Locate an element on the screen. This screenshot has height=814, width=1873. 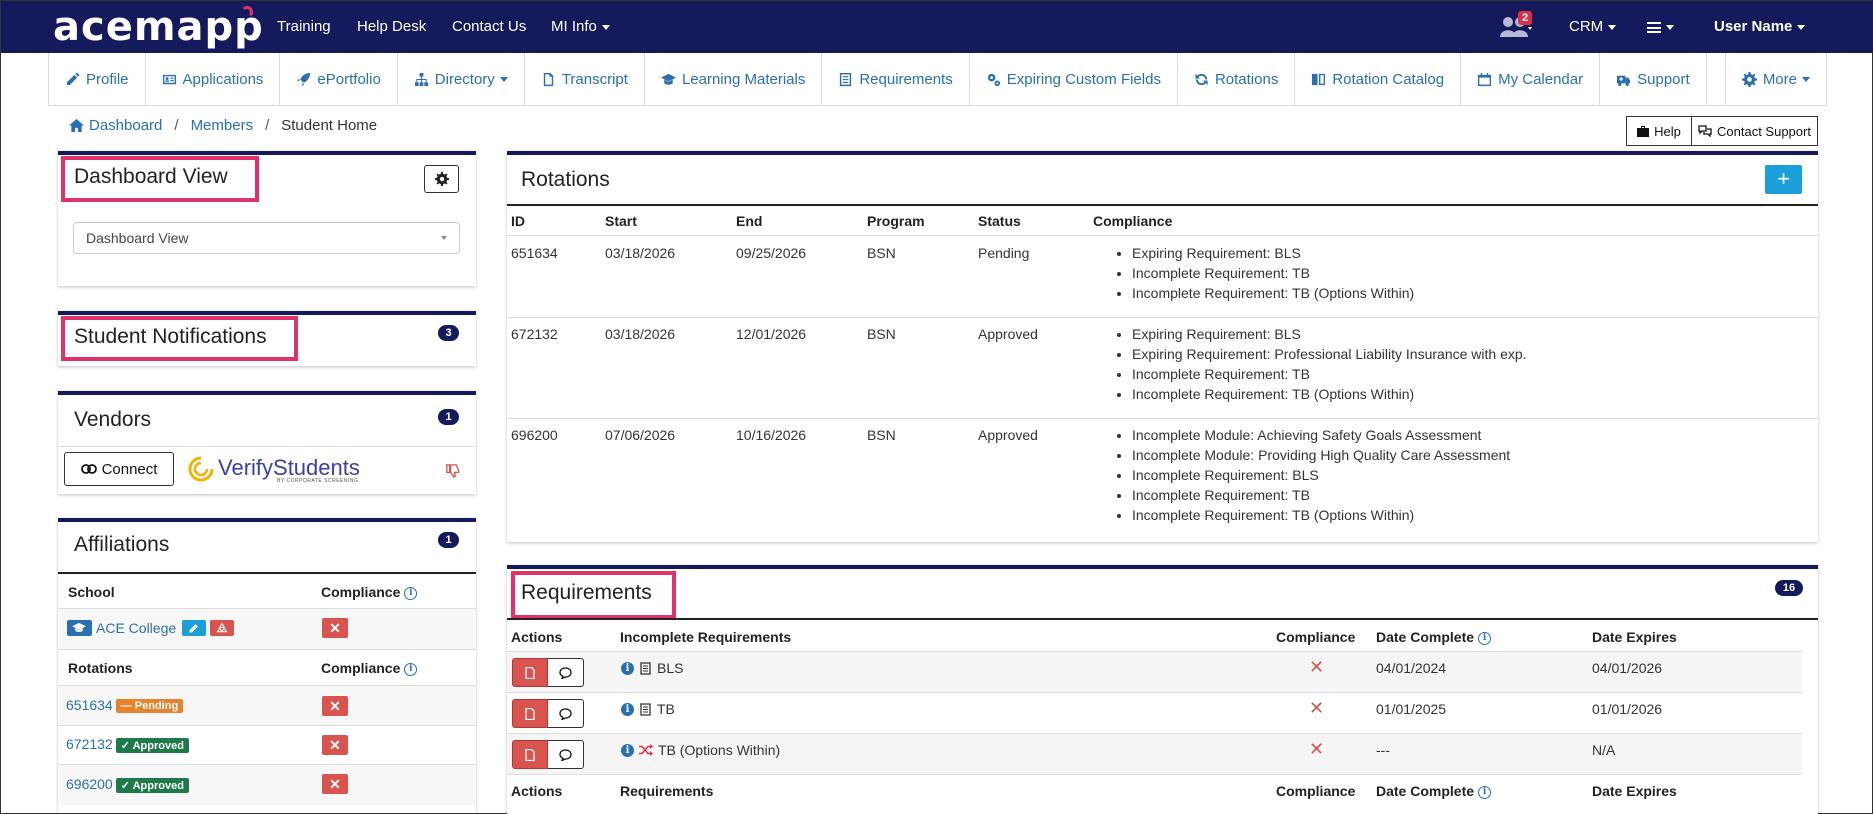
requirement-name: BLS is located at coordinates (670, 668).